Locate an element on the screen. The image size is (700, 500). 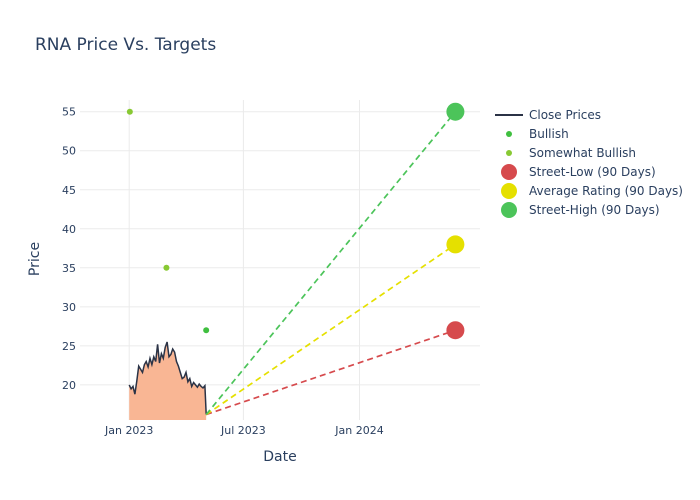
bullish-point is located at coordinates (206, 330).